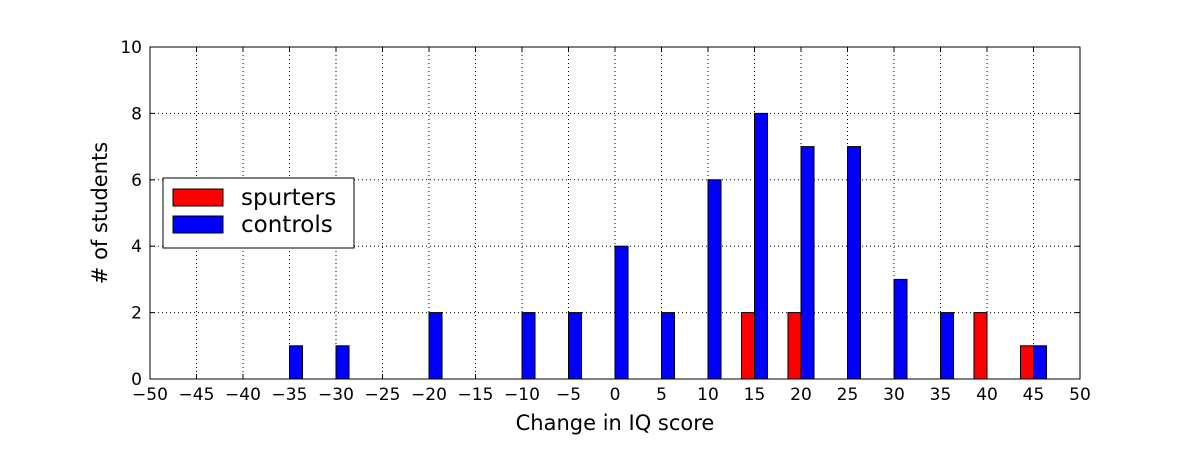 This screenshot has height=474, width=1200. Describe the element at coordinates (429, 395) in the screenshot. I see `x-tick-label: −20` at that location.